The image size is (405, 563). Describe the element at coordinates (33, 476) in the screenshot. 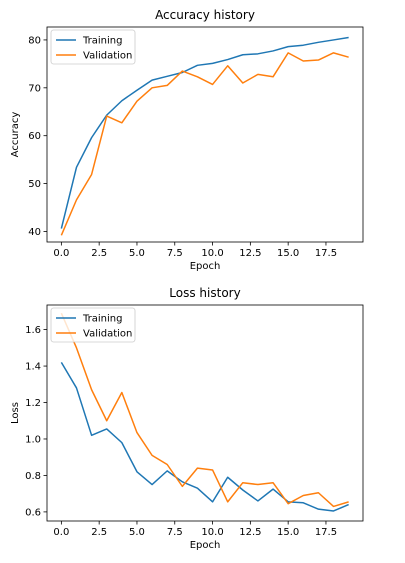

I see `y-tick-label: 0.8` at that location.